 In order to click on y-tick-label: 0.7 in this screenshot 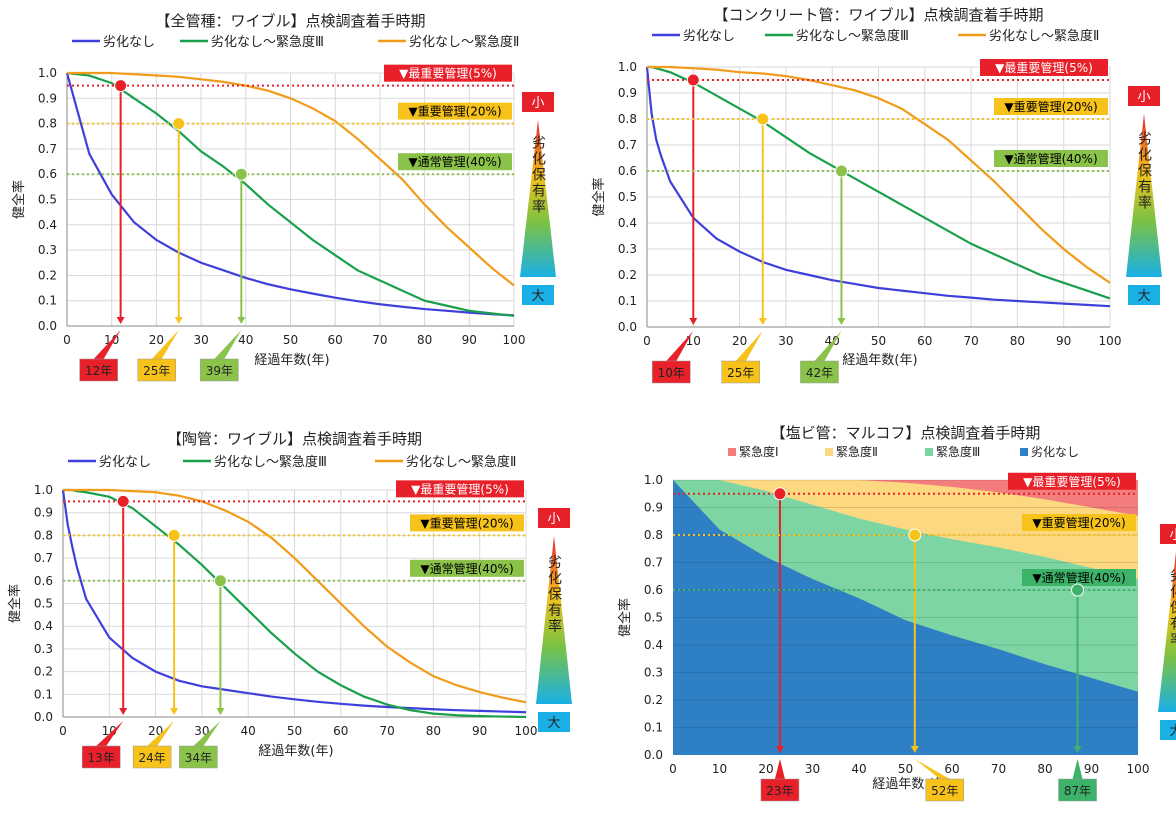, I will do `click(47, 149)`.